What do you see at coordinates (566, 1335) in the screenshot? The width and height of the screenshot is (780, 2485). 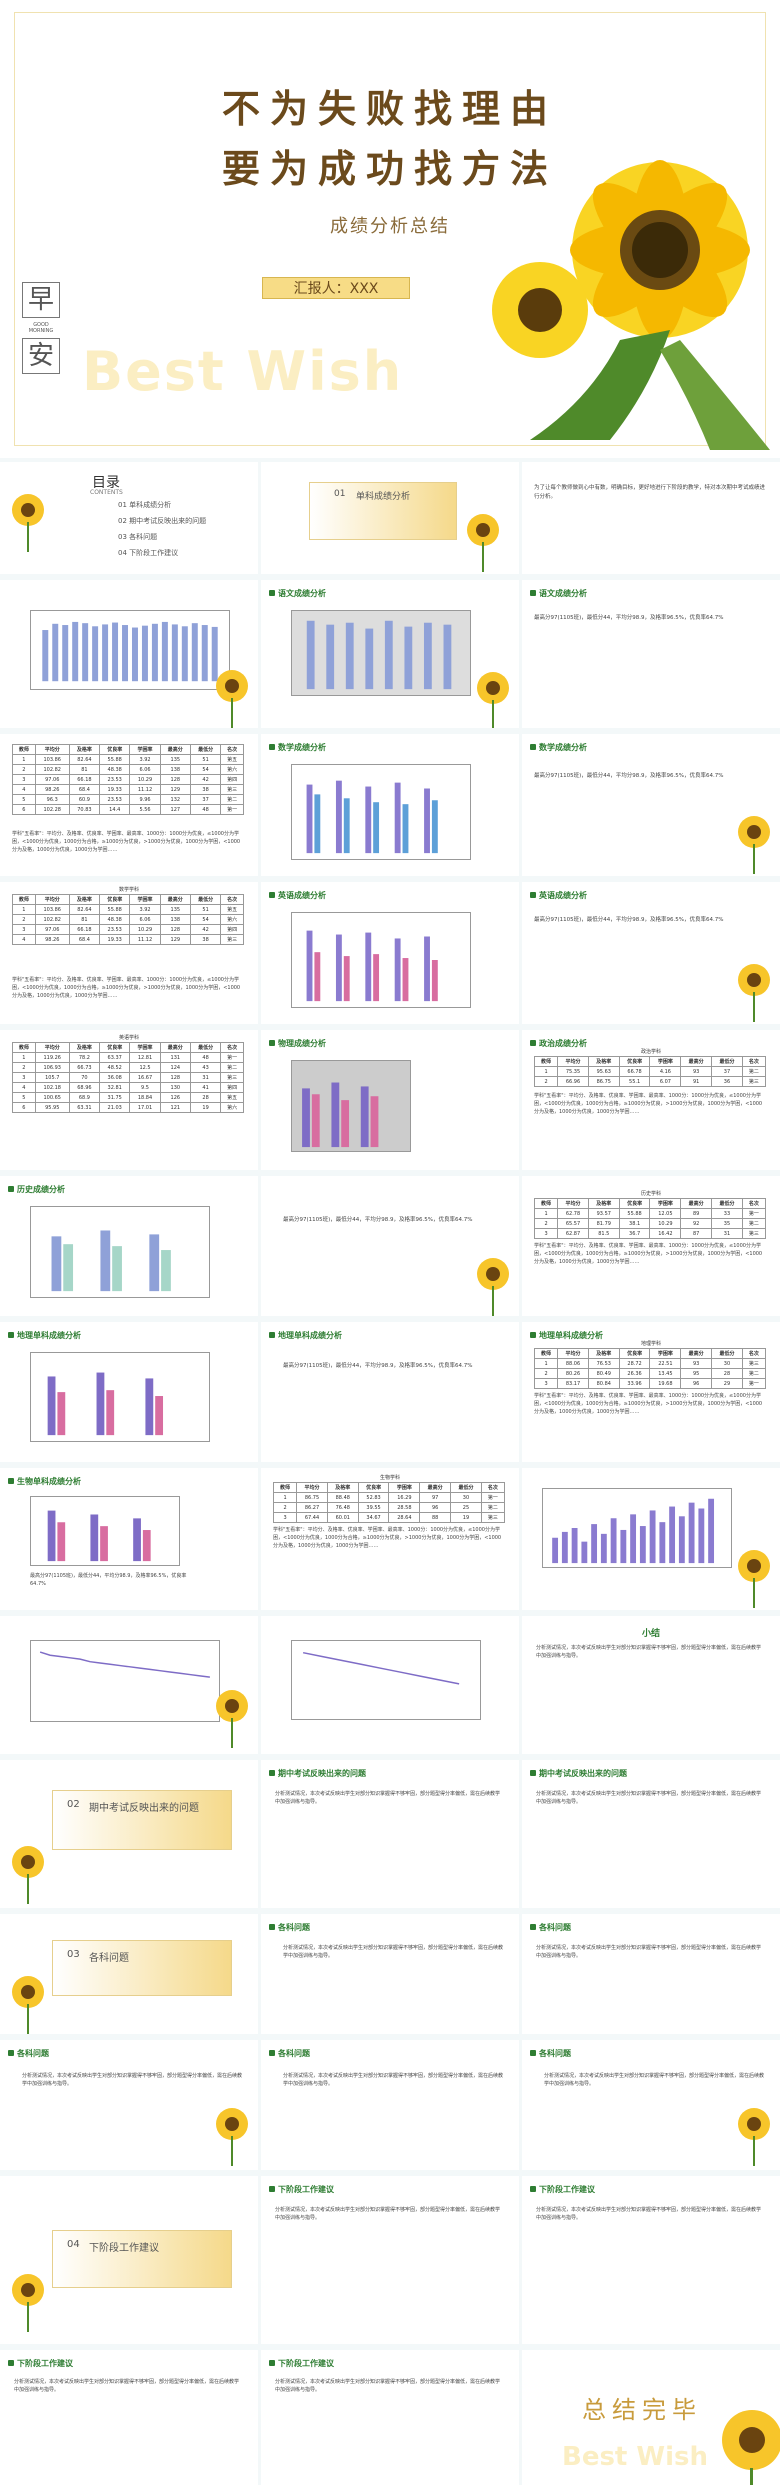 I see `geography-heading-3: 地理单科成绩分析` at bounding box center [566, 1335].